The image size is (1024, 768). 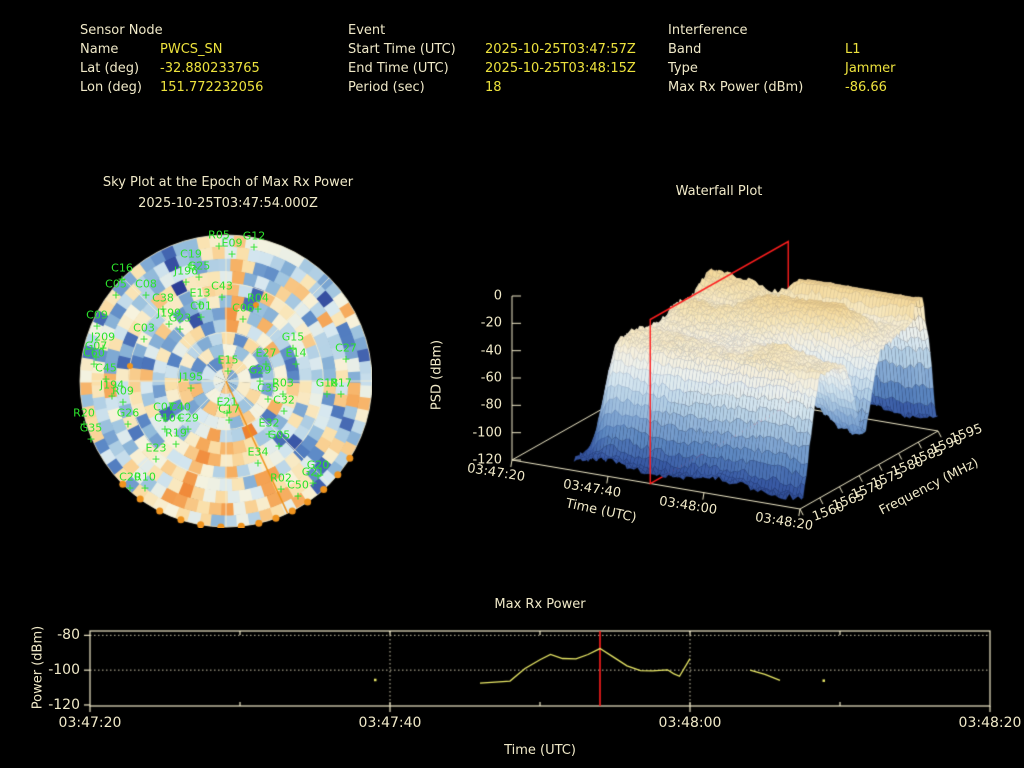 I want to click on satellite-marker-C16: +, so click(x=122, y=279).